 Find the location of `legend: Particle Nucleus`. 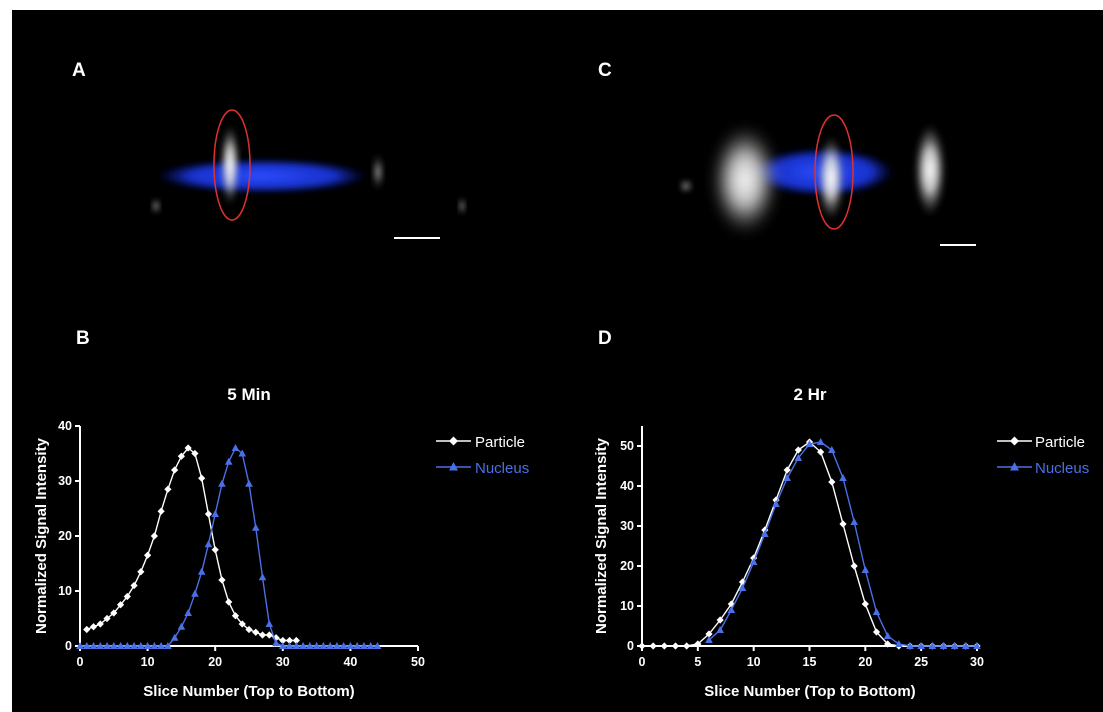

legend: Particle Nucleus is located at coordinates (482, 455).